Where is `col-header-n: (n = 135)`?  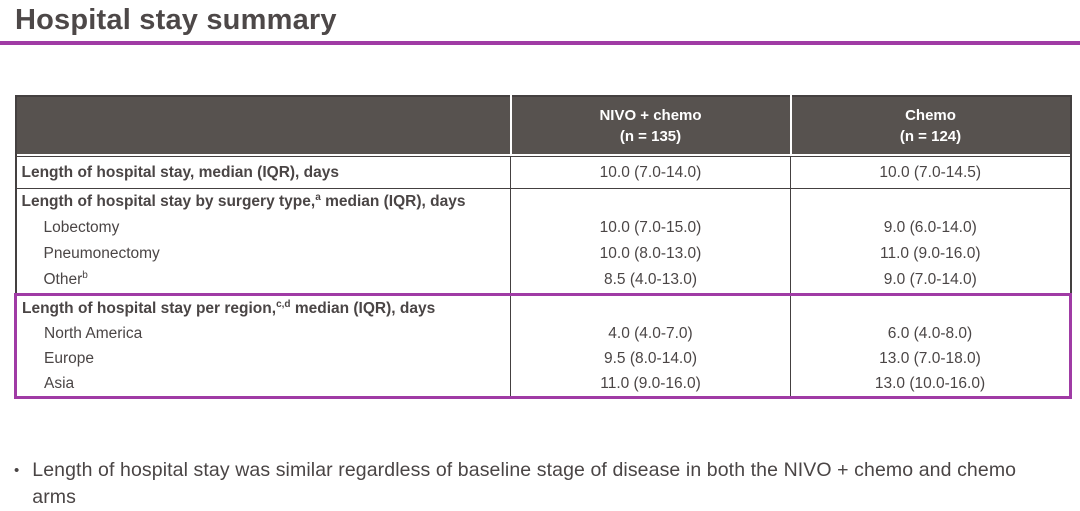
col-header-n: (n = 135) is located at coordinates (650, 136).